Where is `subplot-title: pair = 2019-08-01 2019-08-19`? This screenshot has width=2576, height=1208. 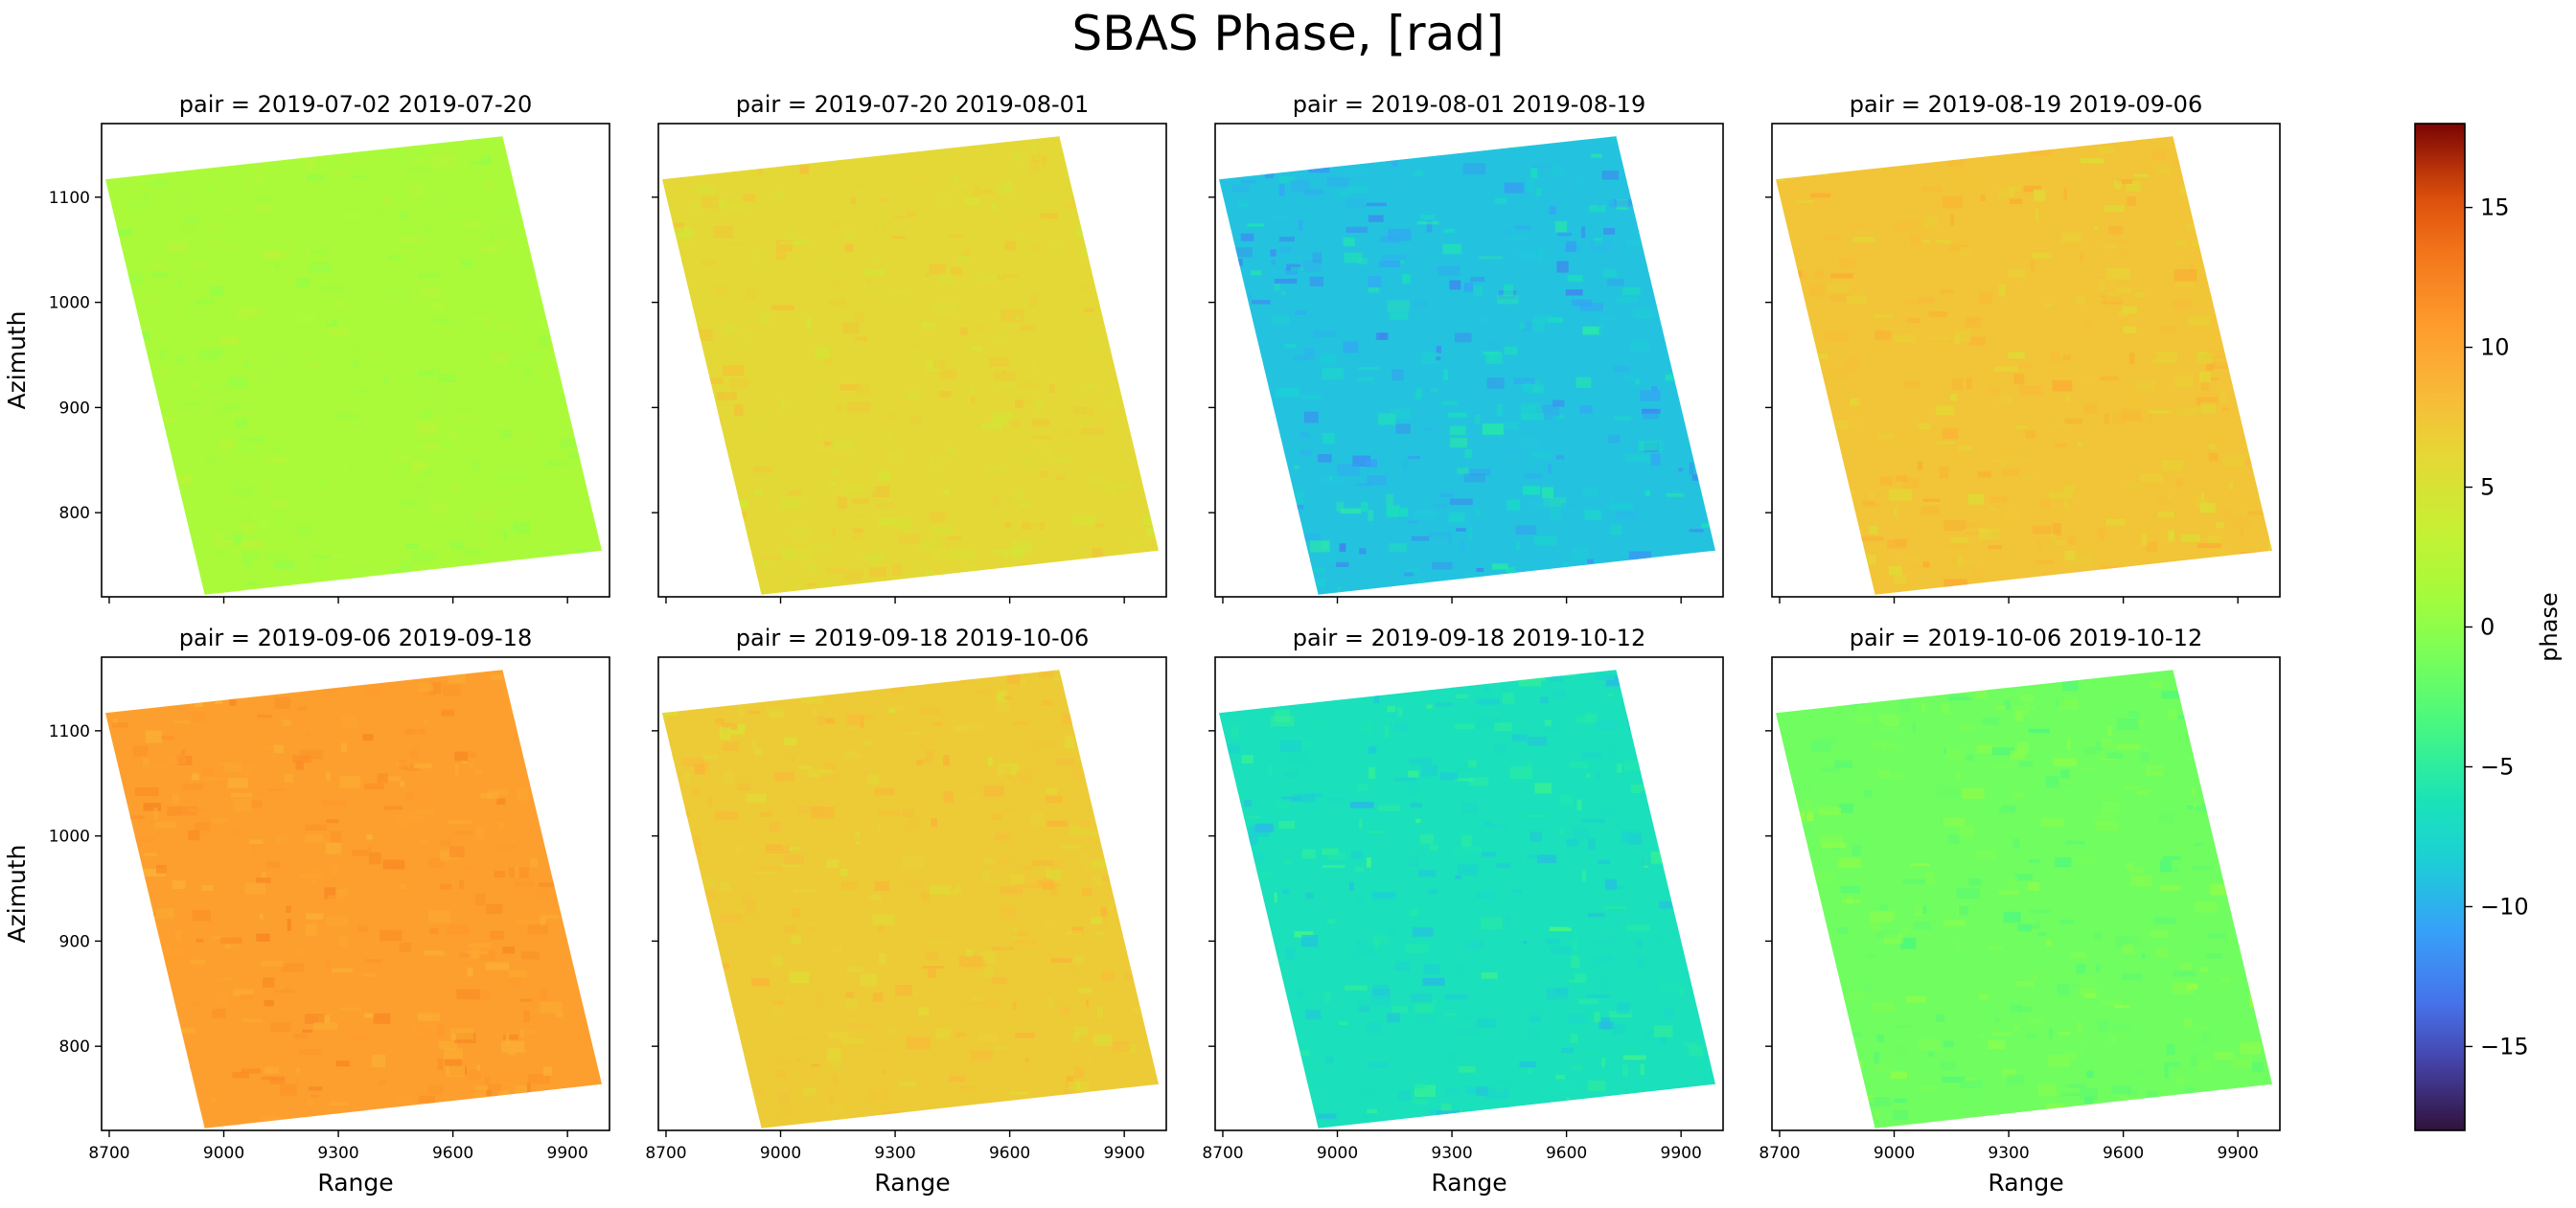
subplot-title: pair = 2019-08-01 2019-08-19 is located at coordinates (1469, 104).